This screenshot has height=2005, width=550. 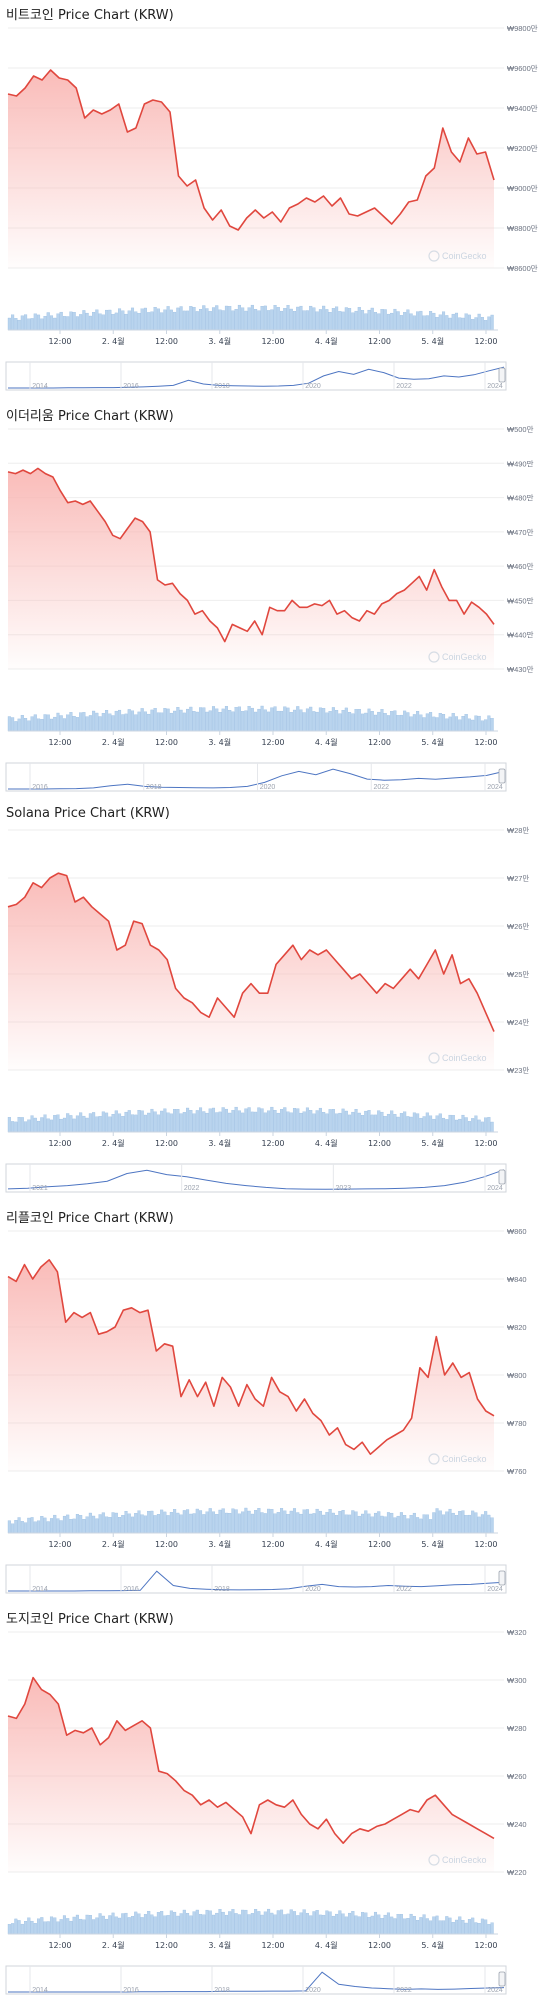 I want to click on navigator-handle-grip, so click(x=502, y=776).